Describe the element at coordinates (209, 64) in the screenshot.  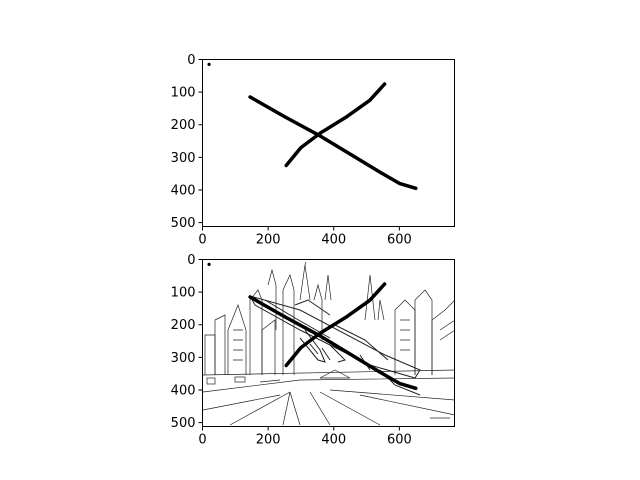
I see `top-dot` at that location.